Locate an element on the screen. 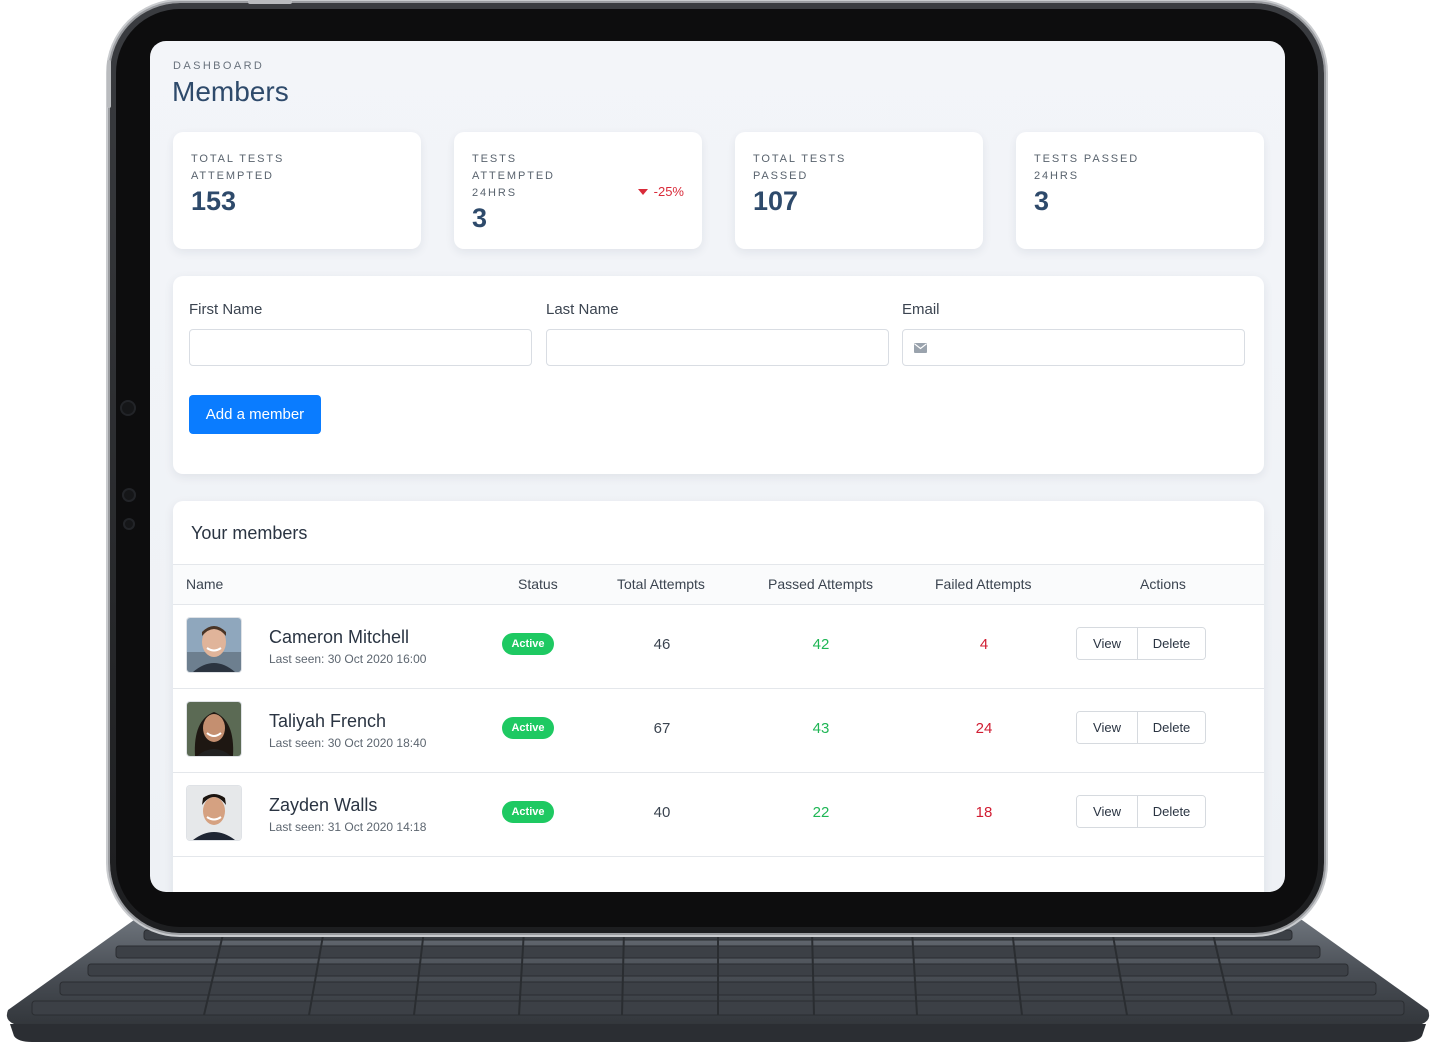 This screenshot has width=1435, height=1059. last-seen: Last seen: 30 Oct 2020 18:40 is located at coordinates (348, 743).